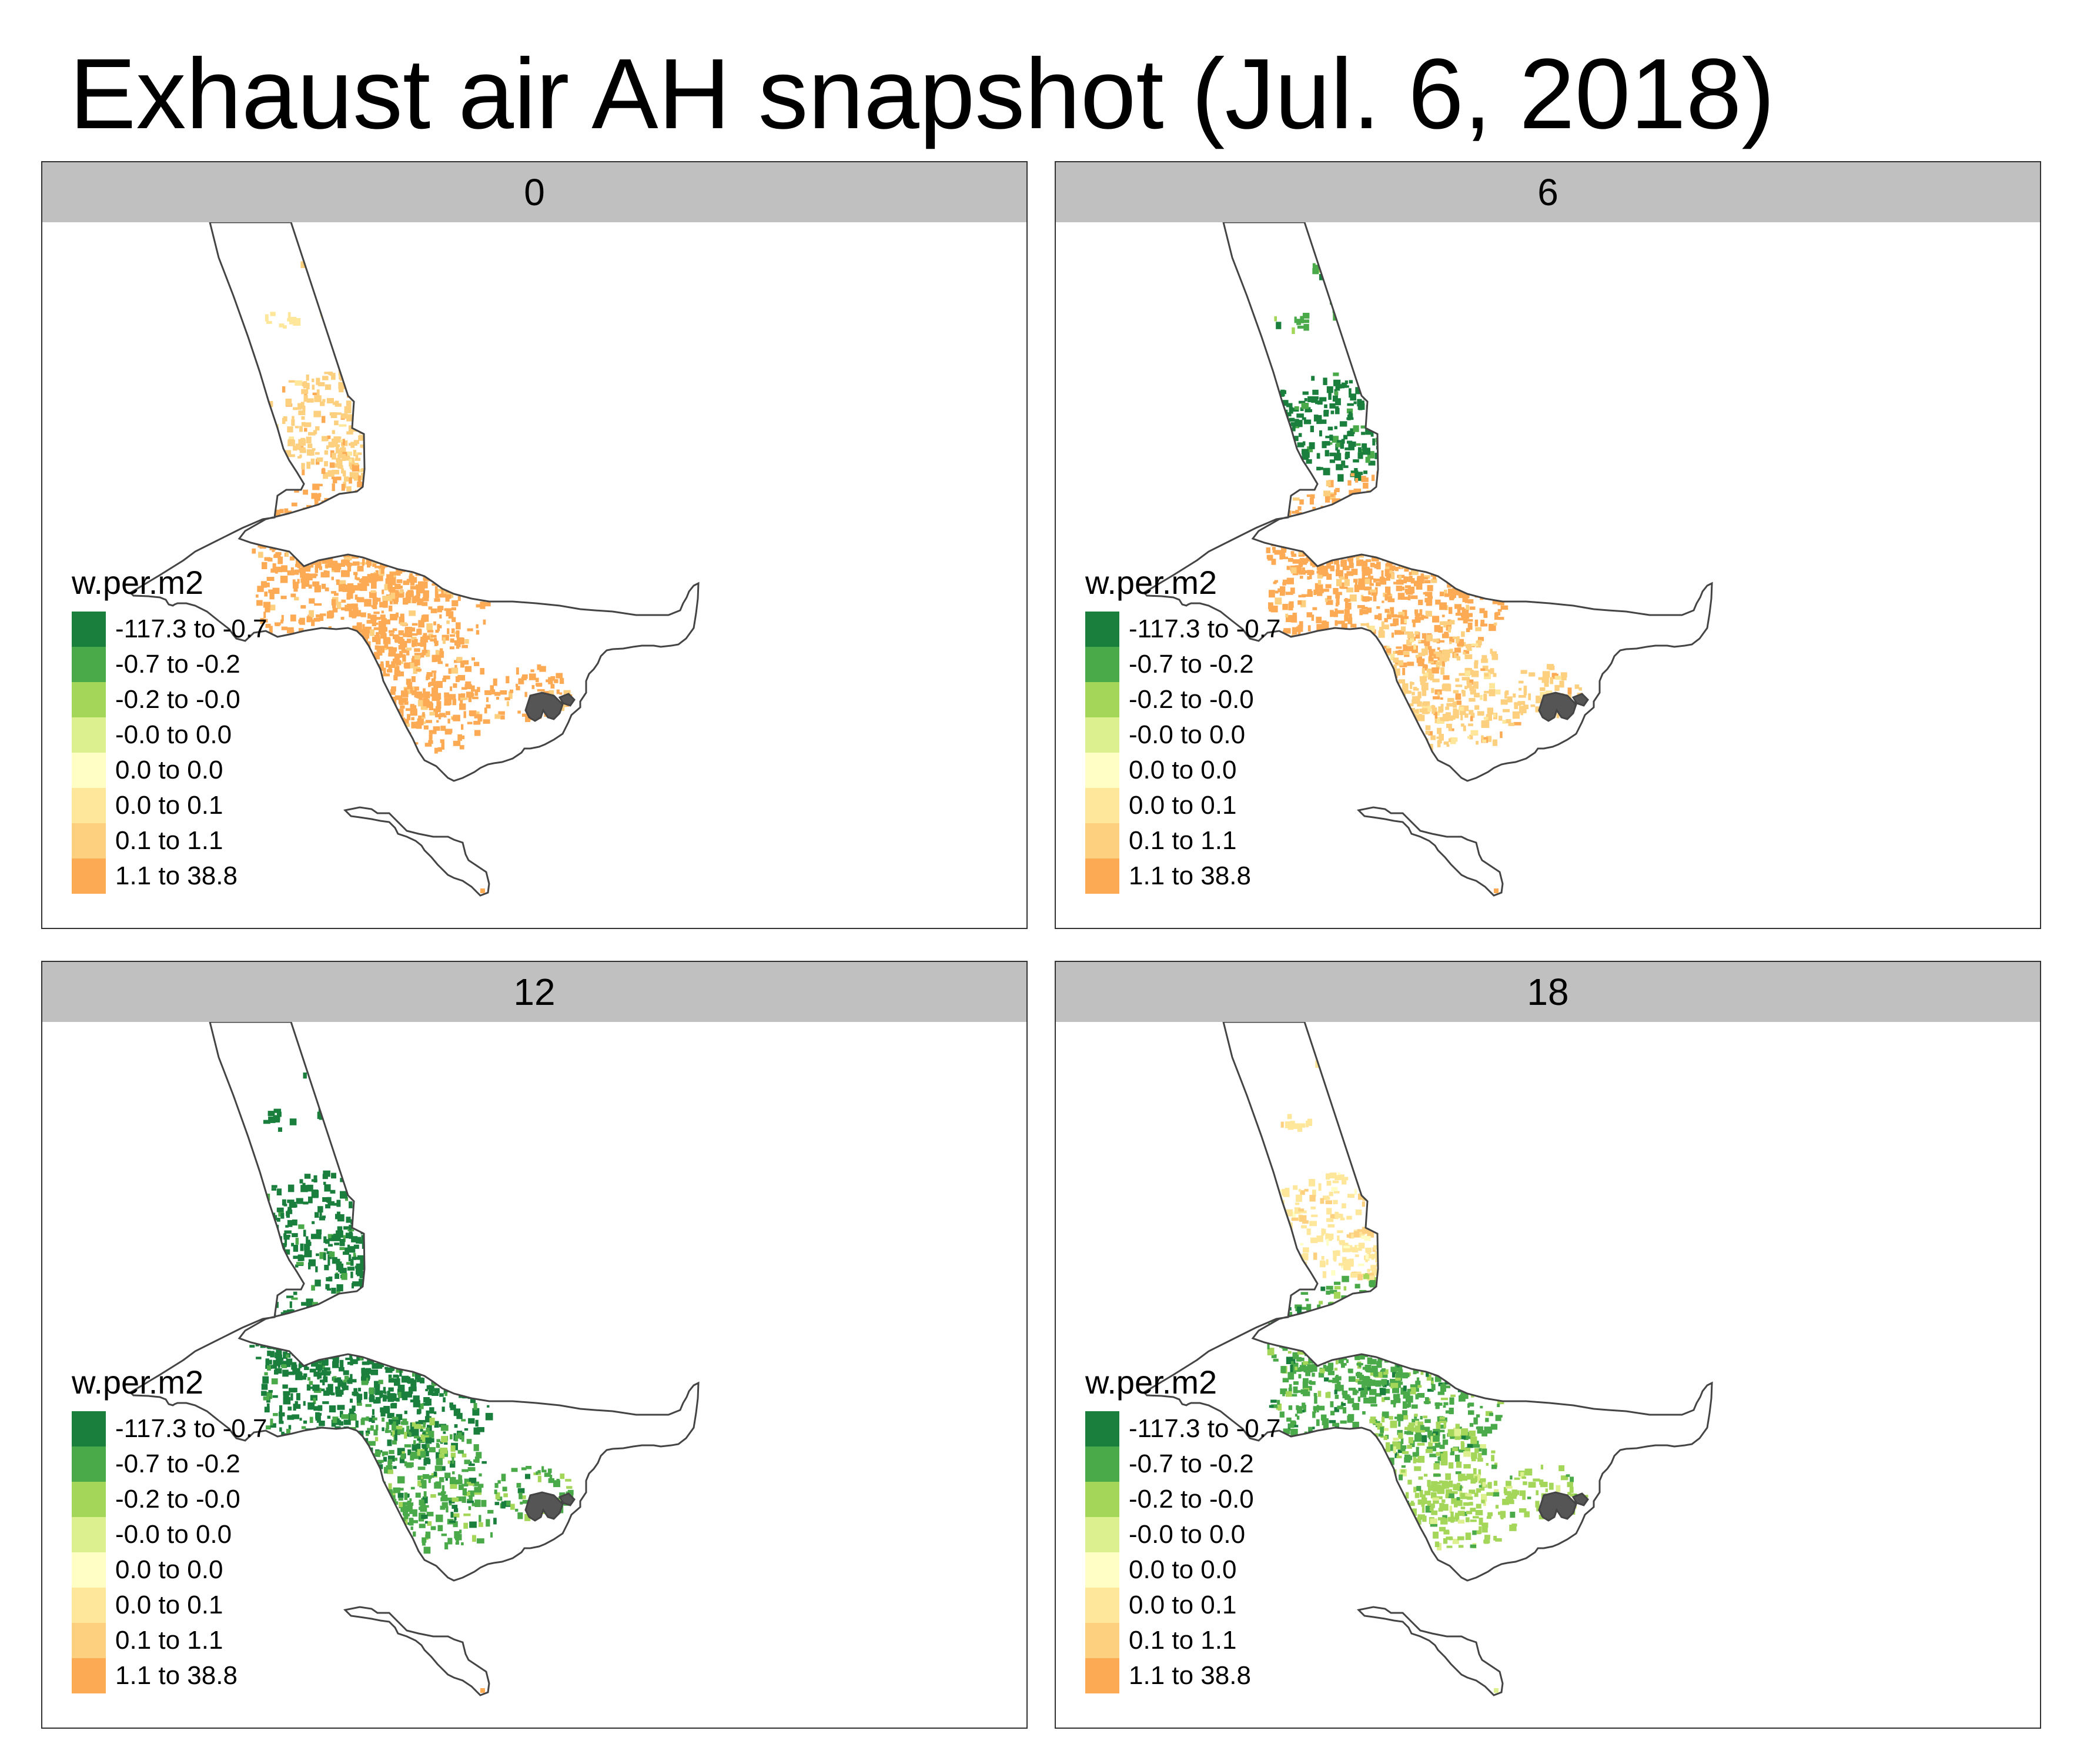 The image size is (2077, 1764). What do you see at coordinates (169, 805) in the screenshot?
I see `legend-label: 0.0 to 0.1` at bounding box center [169, 805].